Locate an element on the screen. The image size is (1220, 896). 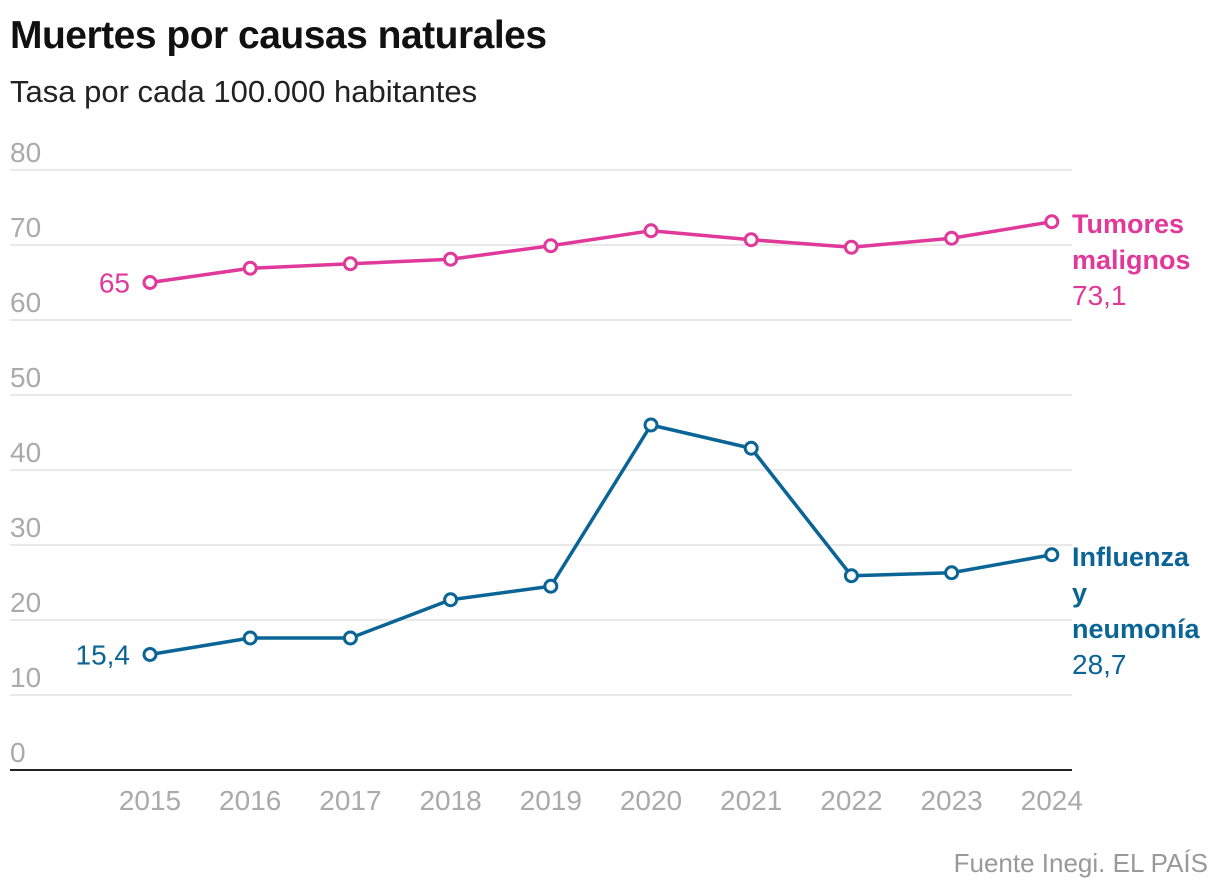
series-line is located at coordinates (601, 252).